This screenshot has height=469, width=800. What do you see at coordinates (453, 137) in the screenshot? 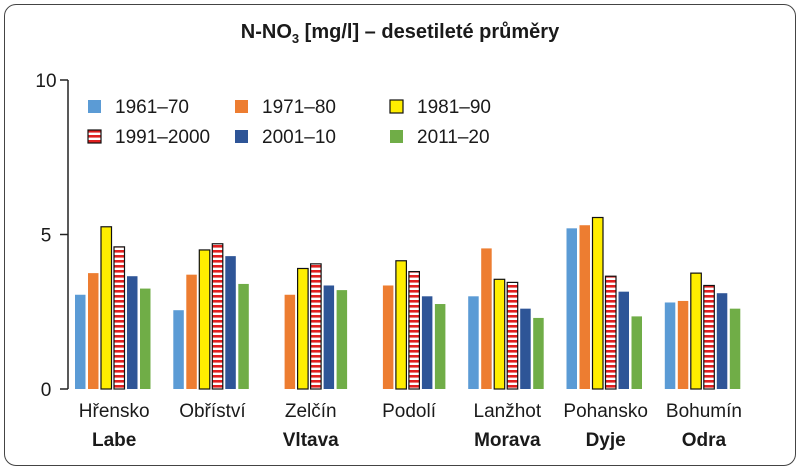
I see `legend-label: 2011–20` at bounding box center [453, 137].